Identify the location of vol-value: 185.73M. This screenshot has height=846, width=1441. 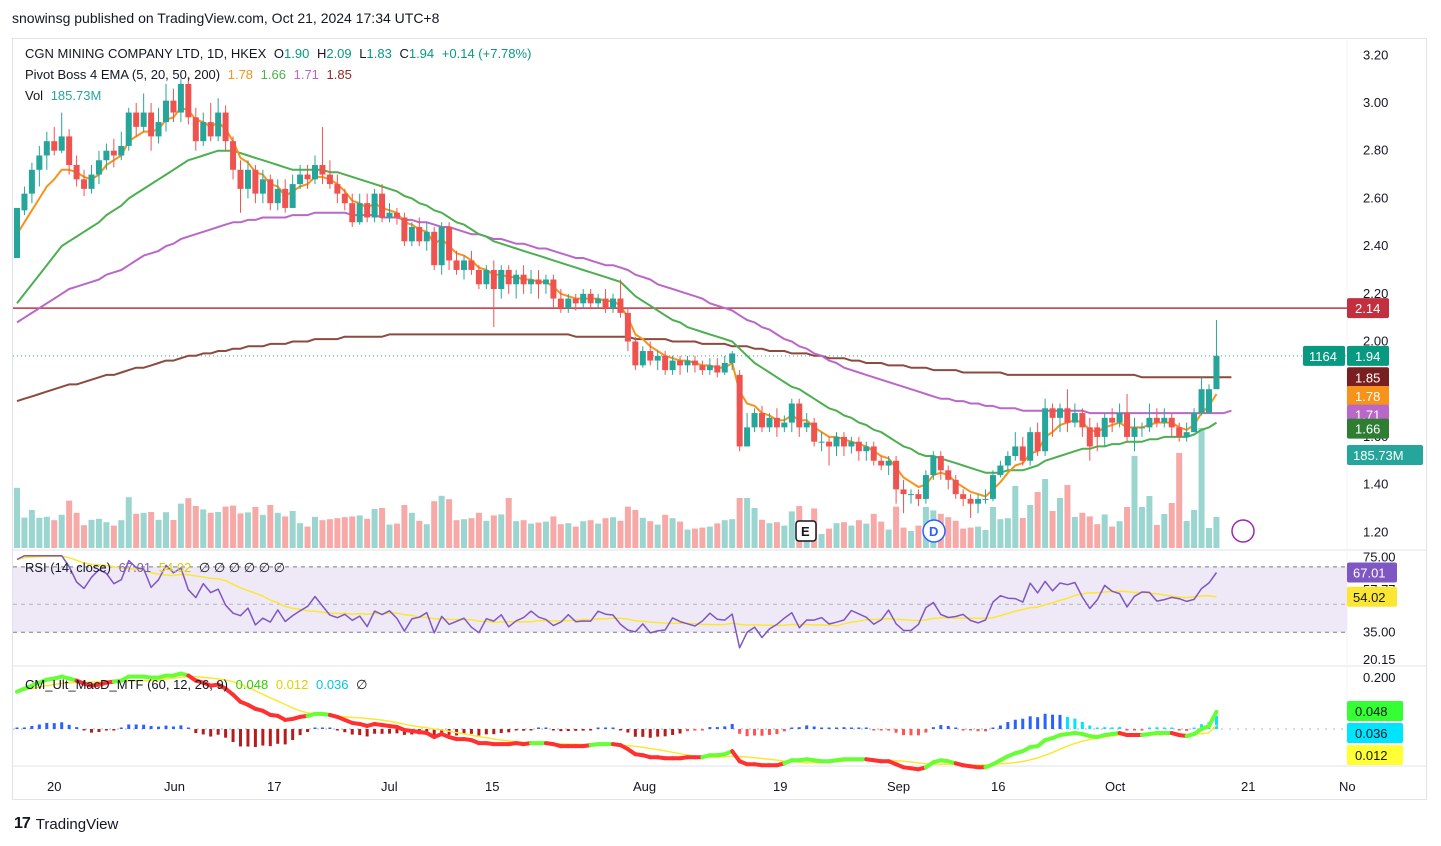
(76, 95).